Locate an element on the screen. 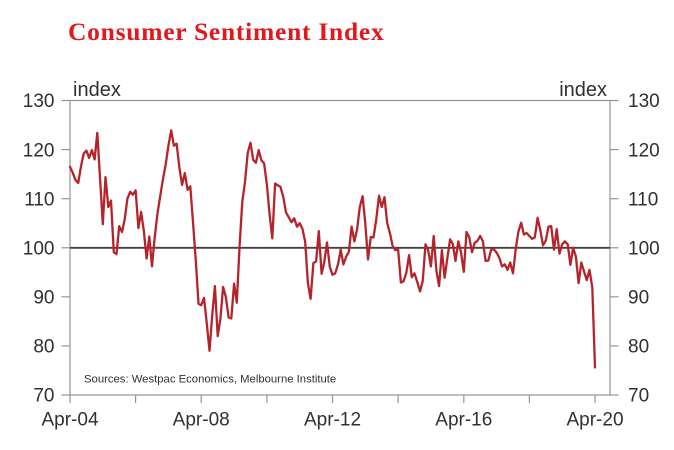 The image size is (674, 450). svg-text: Apr-16 is located at coordinates (463, 420).